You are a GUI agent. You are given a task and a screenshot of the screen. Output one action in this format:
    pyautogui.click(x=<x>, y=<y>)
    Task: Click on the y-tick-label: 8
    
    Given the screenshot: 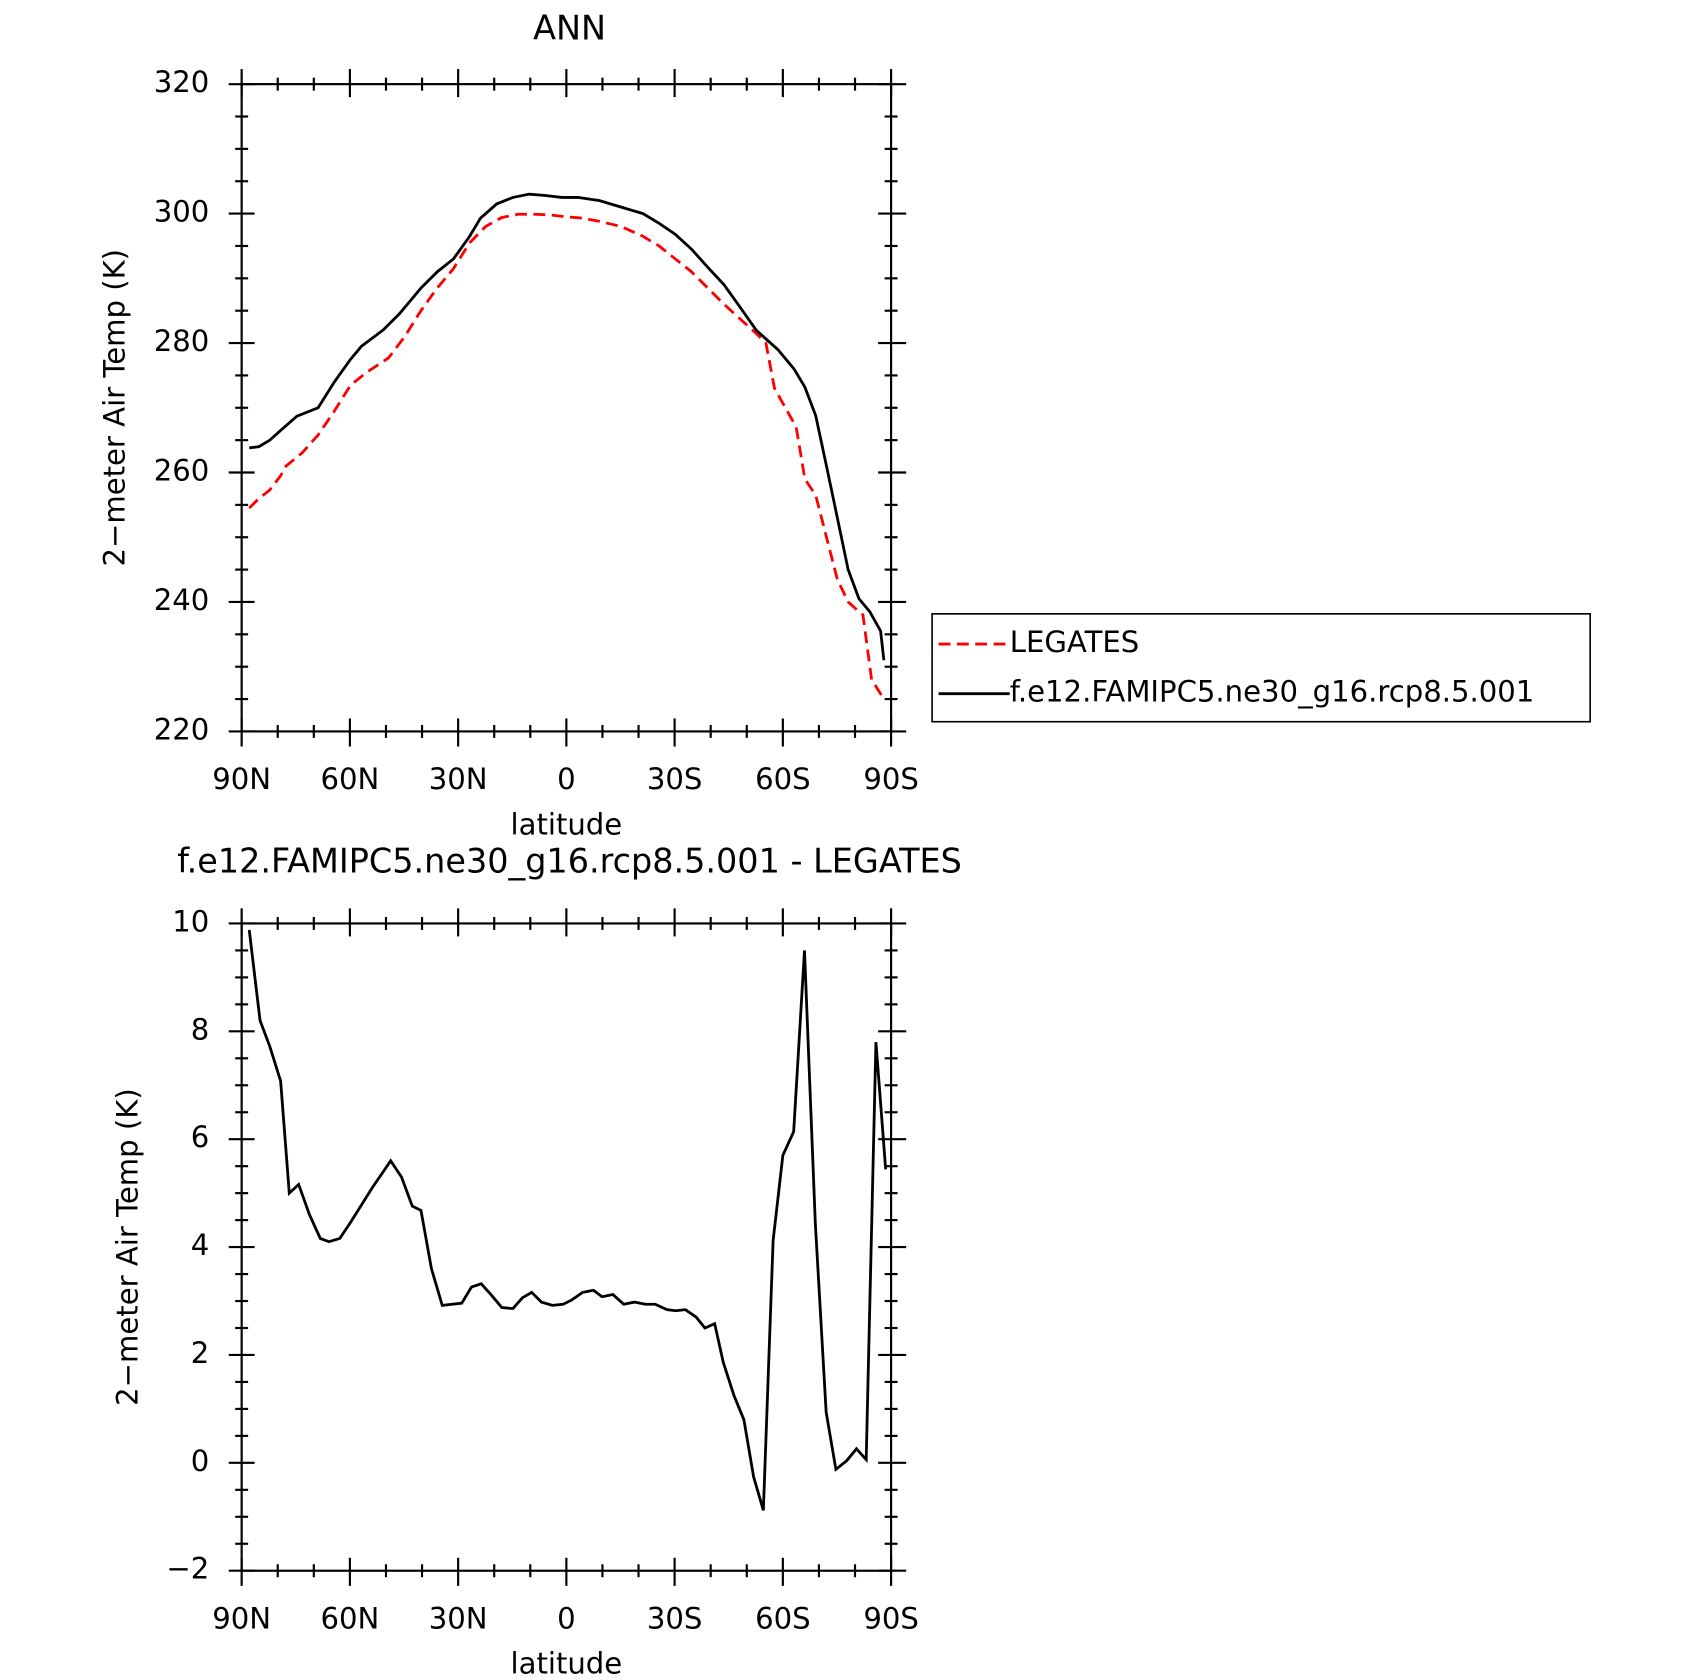 What is the action you would take?
    pyautogui.click(x=200, y=1029)
    